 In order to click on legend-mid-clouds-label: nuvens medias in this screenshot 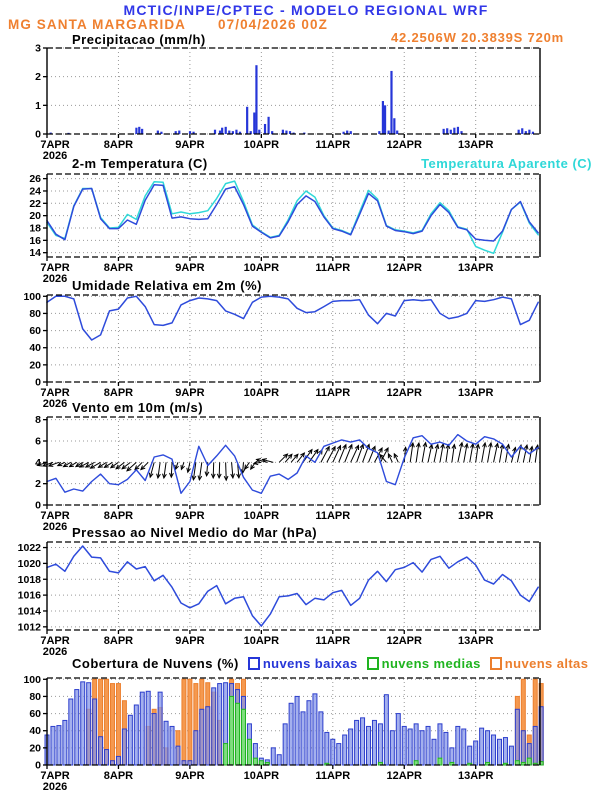, I will do `click(431, 663)`.